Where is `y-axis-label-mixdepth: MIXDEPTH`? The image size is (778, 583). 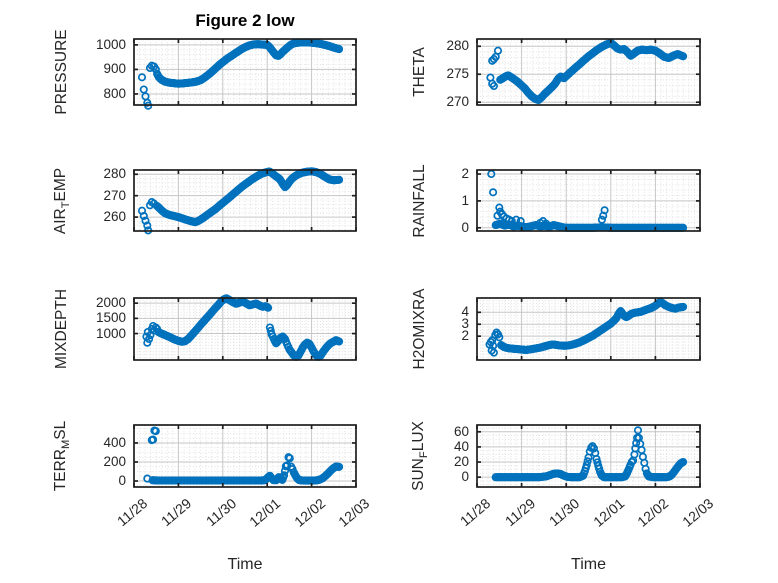 y-axis-label-mixdepth: MIXDEPTH is located at coordinates (61, 329).